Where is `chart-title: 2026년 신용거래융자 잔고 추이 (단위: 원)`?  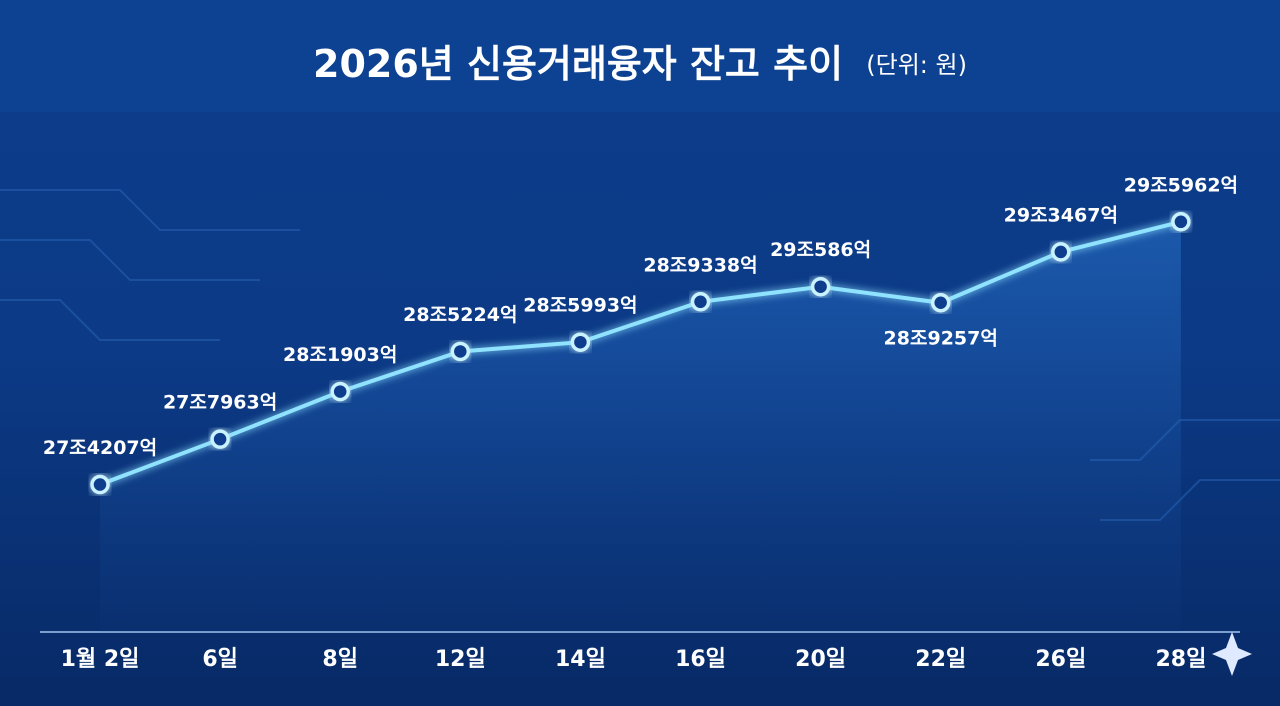
chart-title: 2026년 신용거래융자 잔고 추이 (단위: 원) is located at coordinates (640, 64).